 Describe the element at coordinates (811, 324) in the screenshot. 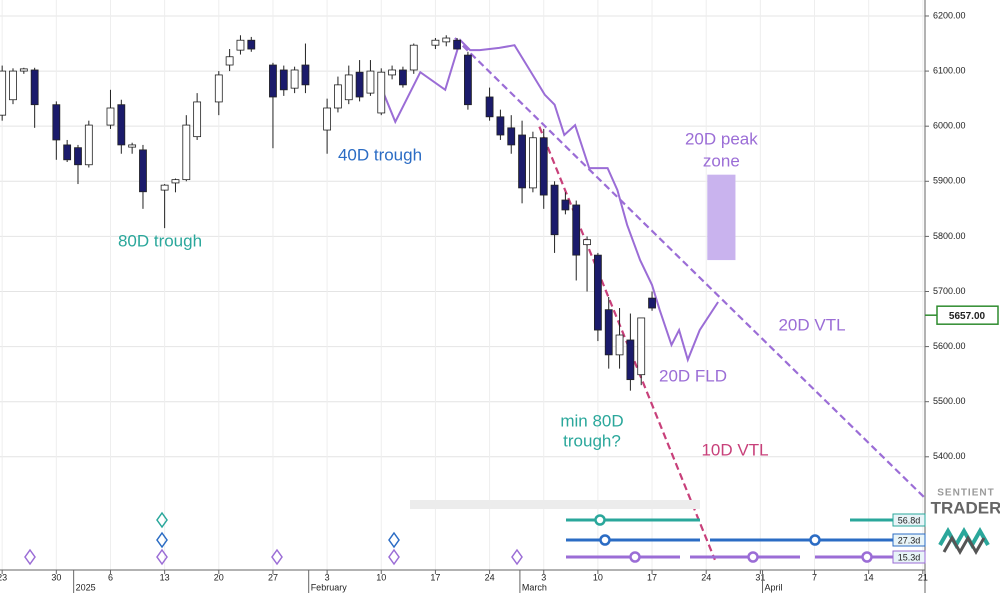

I see `line-label: 20D VTL` at that location.